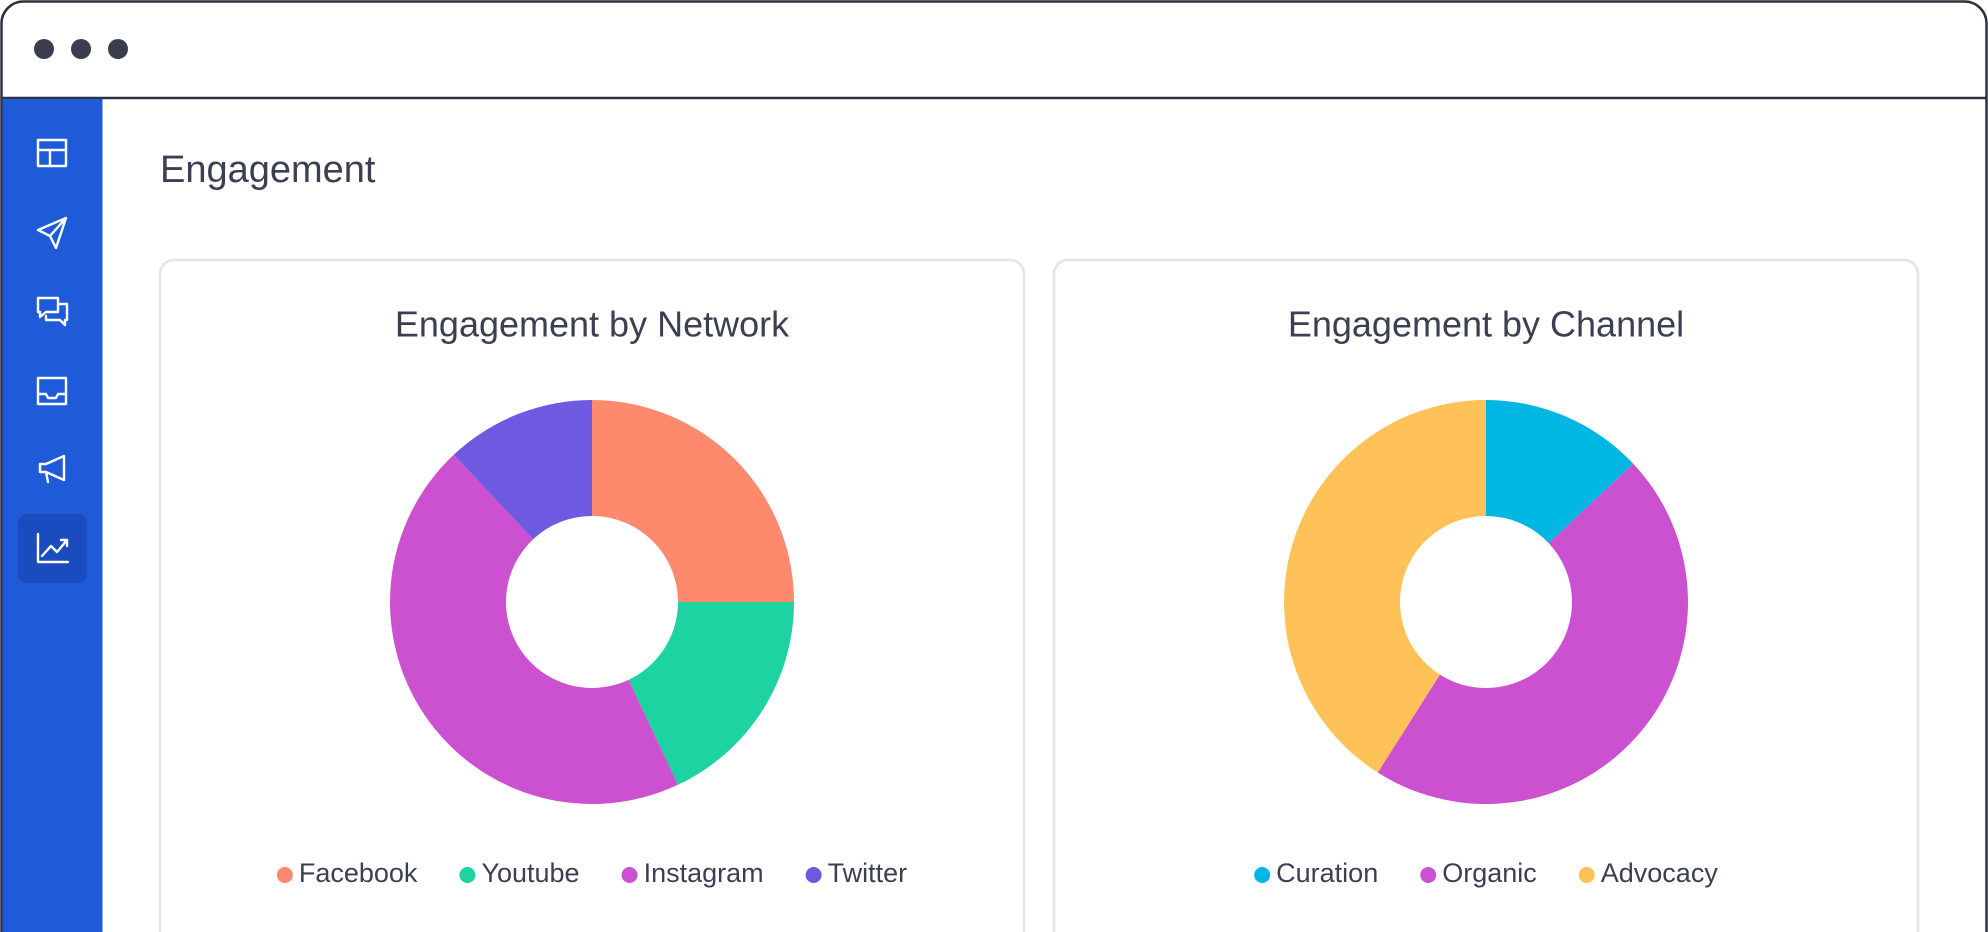  Describe the element at coordinates (52, 233) in the screenshot. I see `nav-publish` at that location.